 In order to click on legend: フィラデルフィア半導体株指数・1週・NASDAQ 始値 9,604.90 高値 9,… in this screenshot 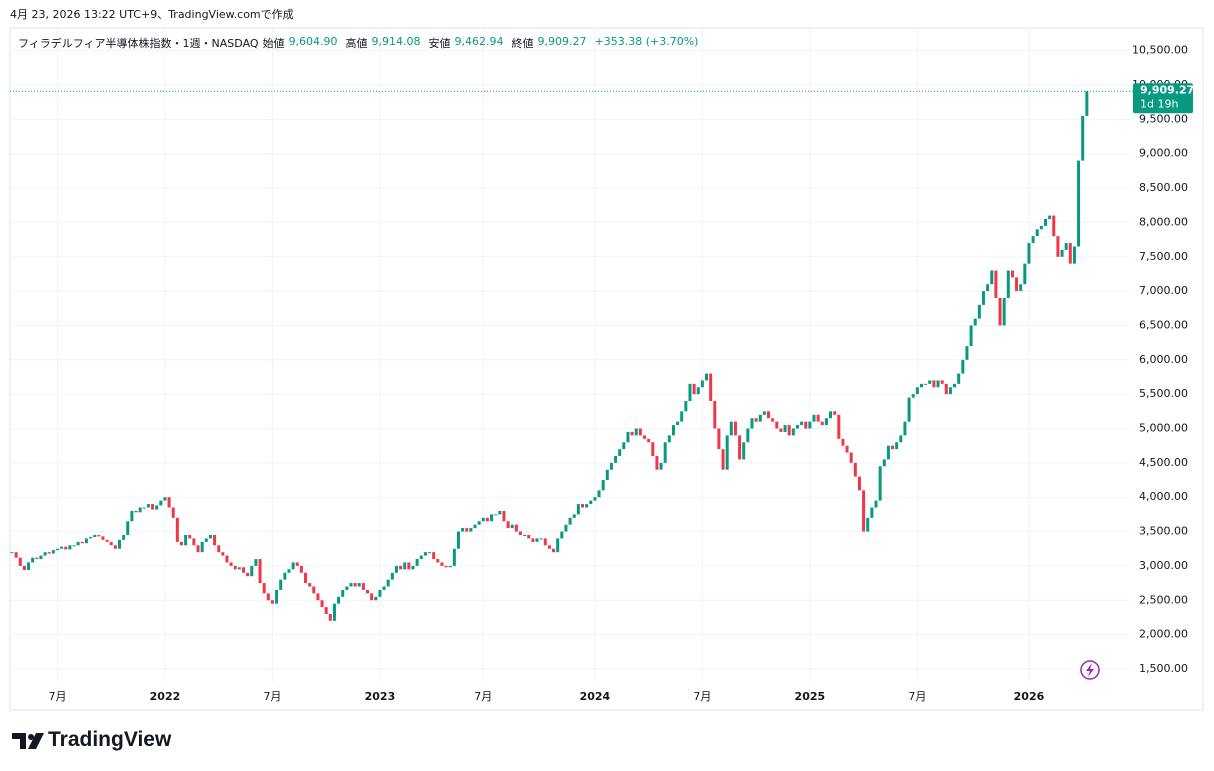, I will do `click(360, 43)`.